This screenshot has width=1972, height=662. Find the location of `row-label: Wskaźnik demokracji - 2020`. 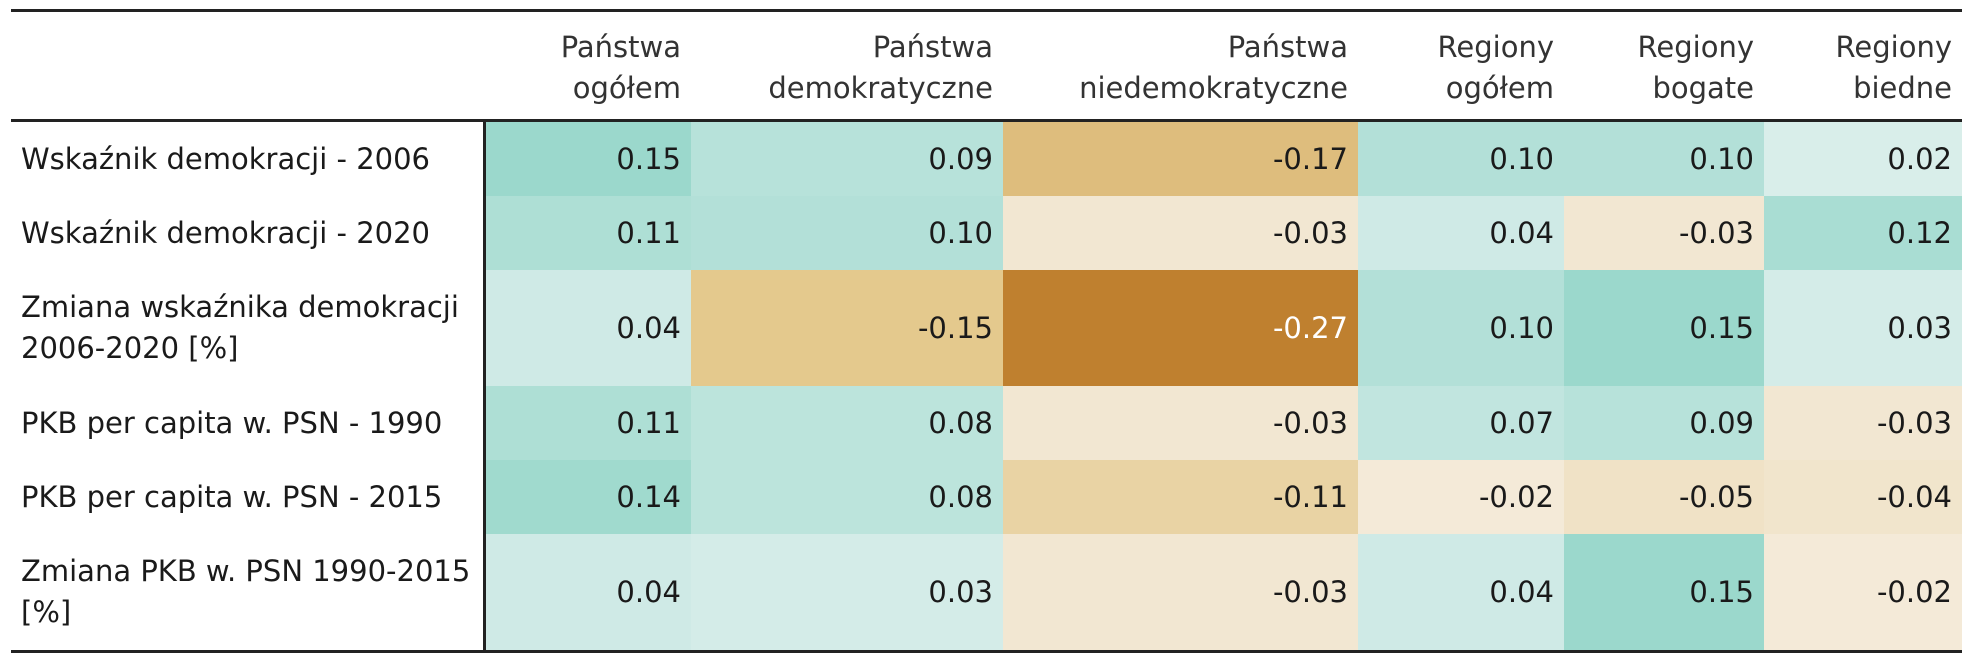

row-label: Wskaźnik demokracji - 2020 is located at coordinates (248, 233).